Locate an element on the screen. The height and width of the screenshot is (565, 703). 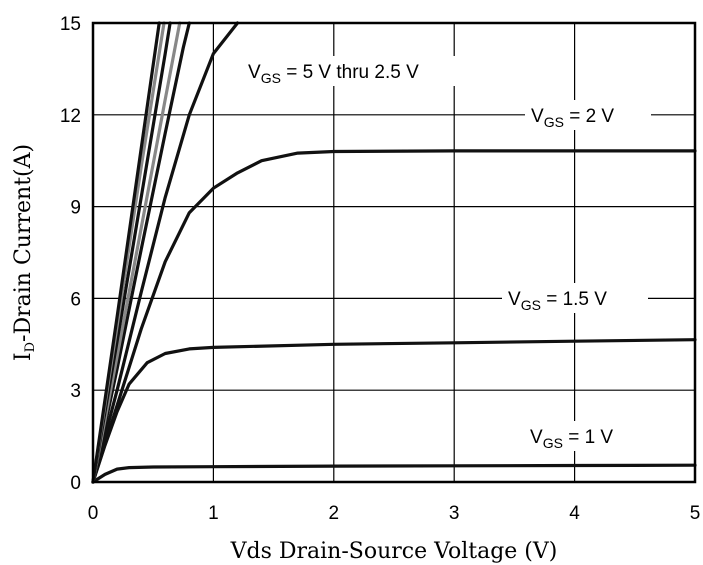
annotation-vgs-2: VGS = 2 V is located at coordinates (572, 118).